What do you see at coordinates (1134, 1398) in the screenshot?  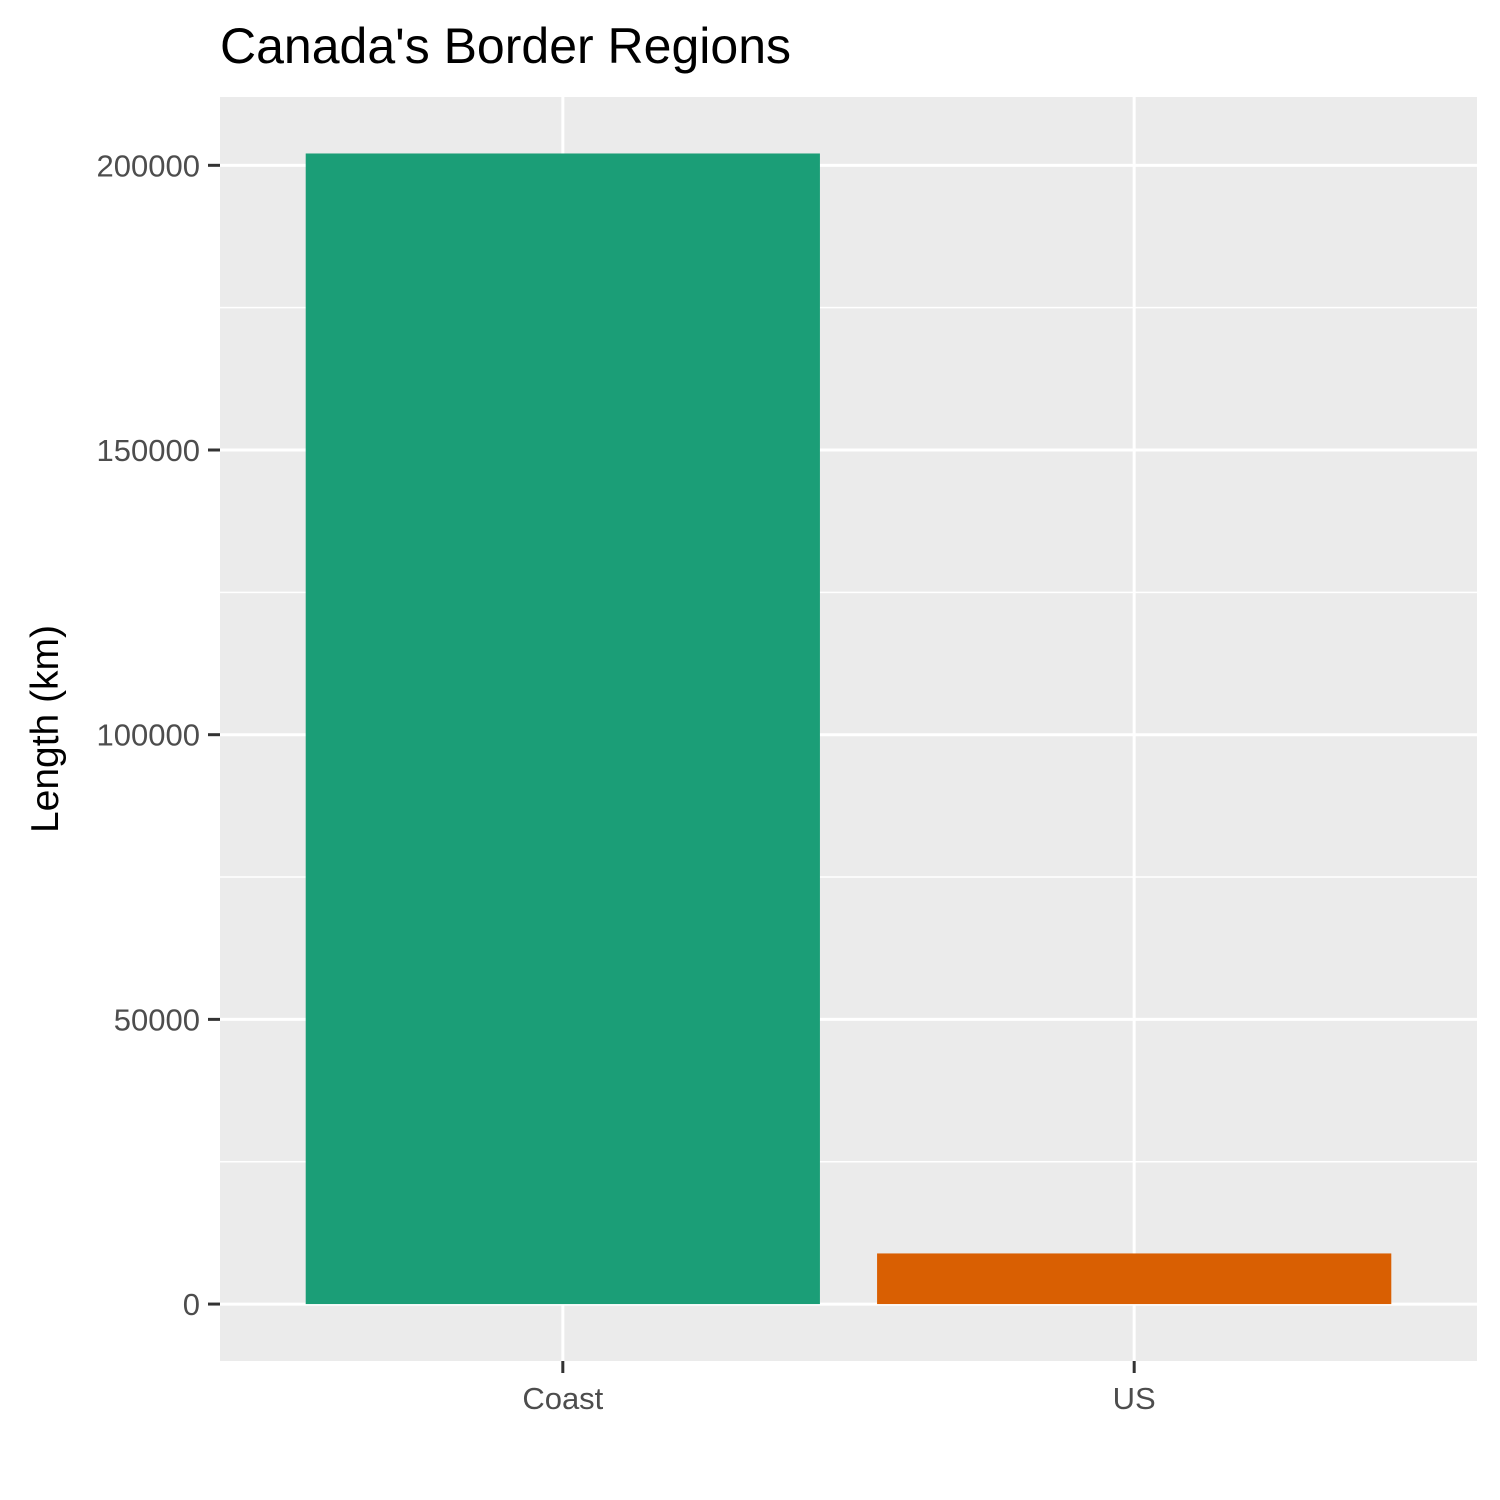 I see `x-tick-label: US` at bounding box center [1134, 1398].